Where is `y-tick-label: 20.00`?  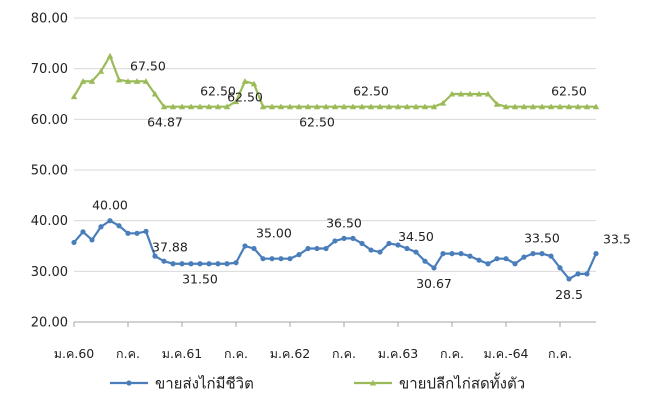
y-tick-label: 20.00 is located at coordinates (49, 323).